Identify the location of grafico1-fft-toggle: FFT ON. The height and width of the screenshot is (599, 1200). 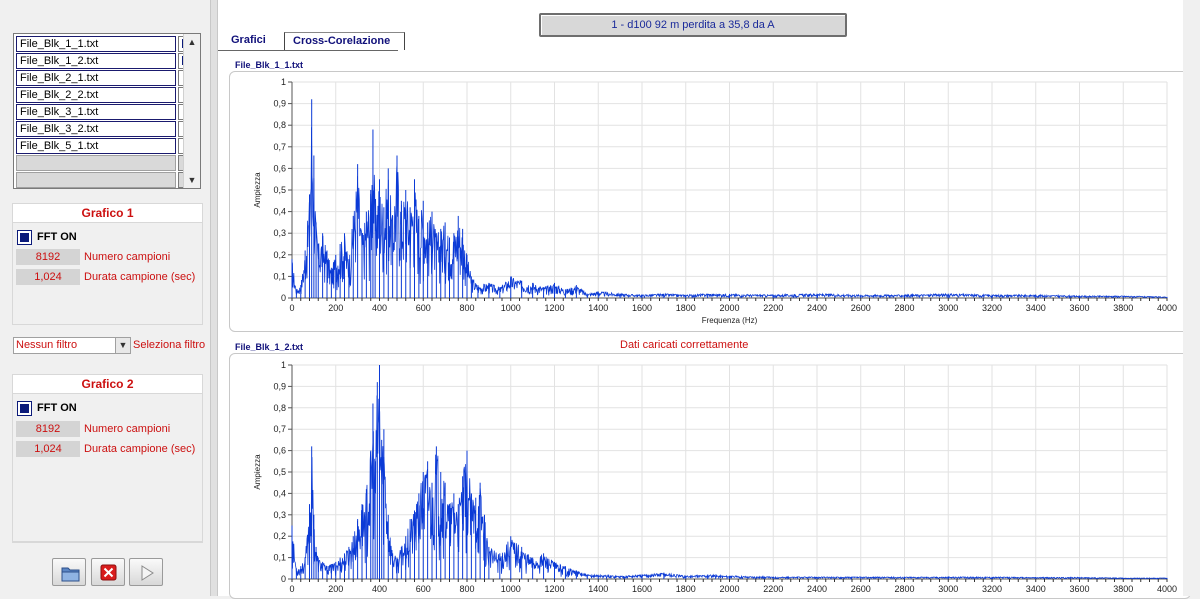
(47, 237).